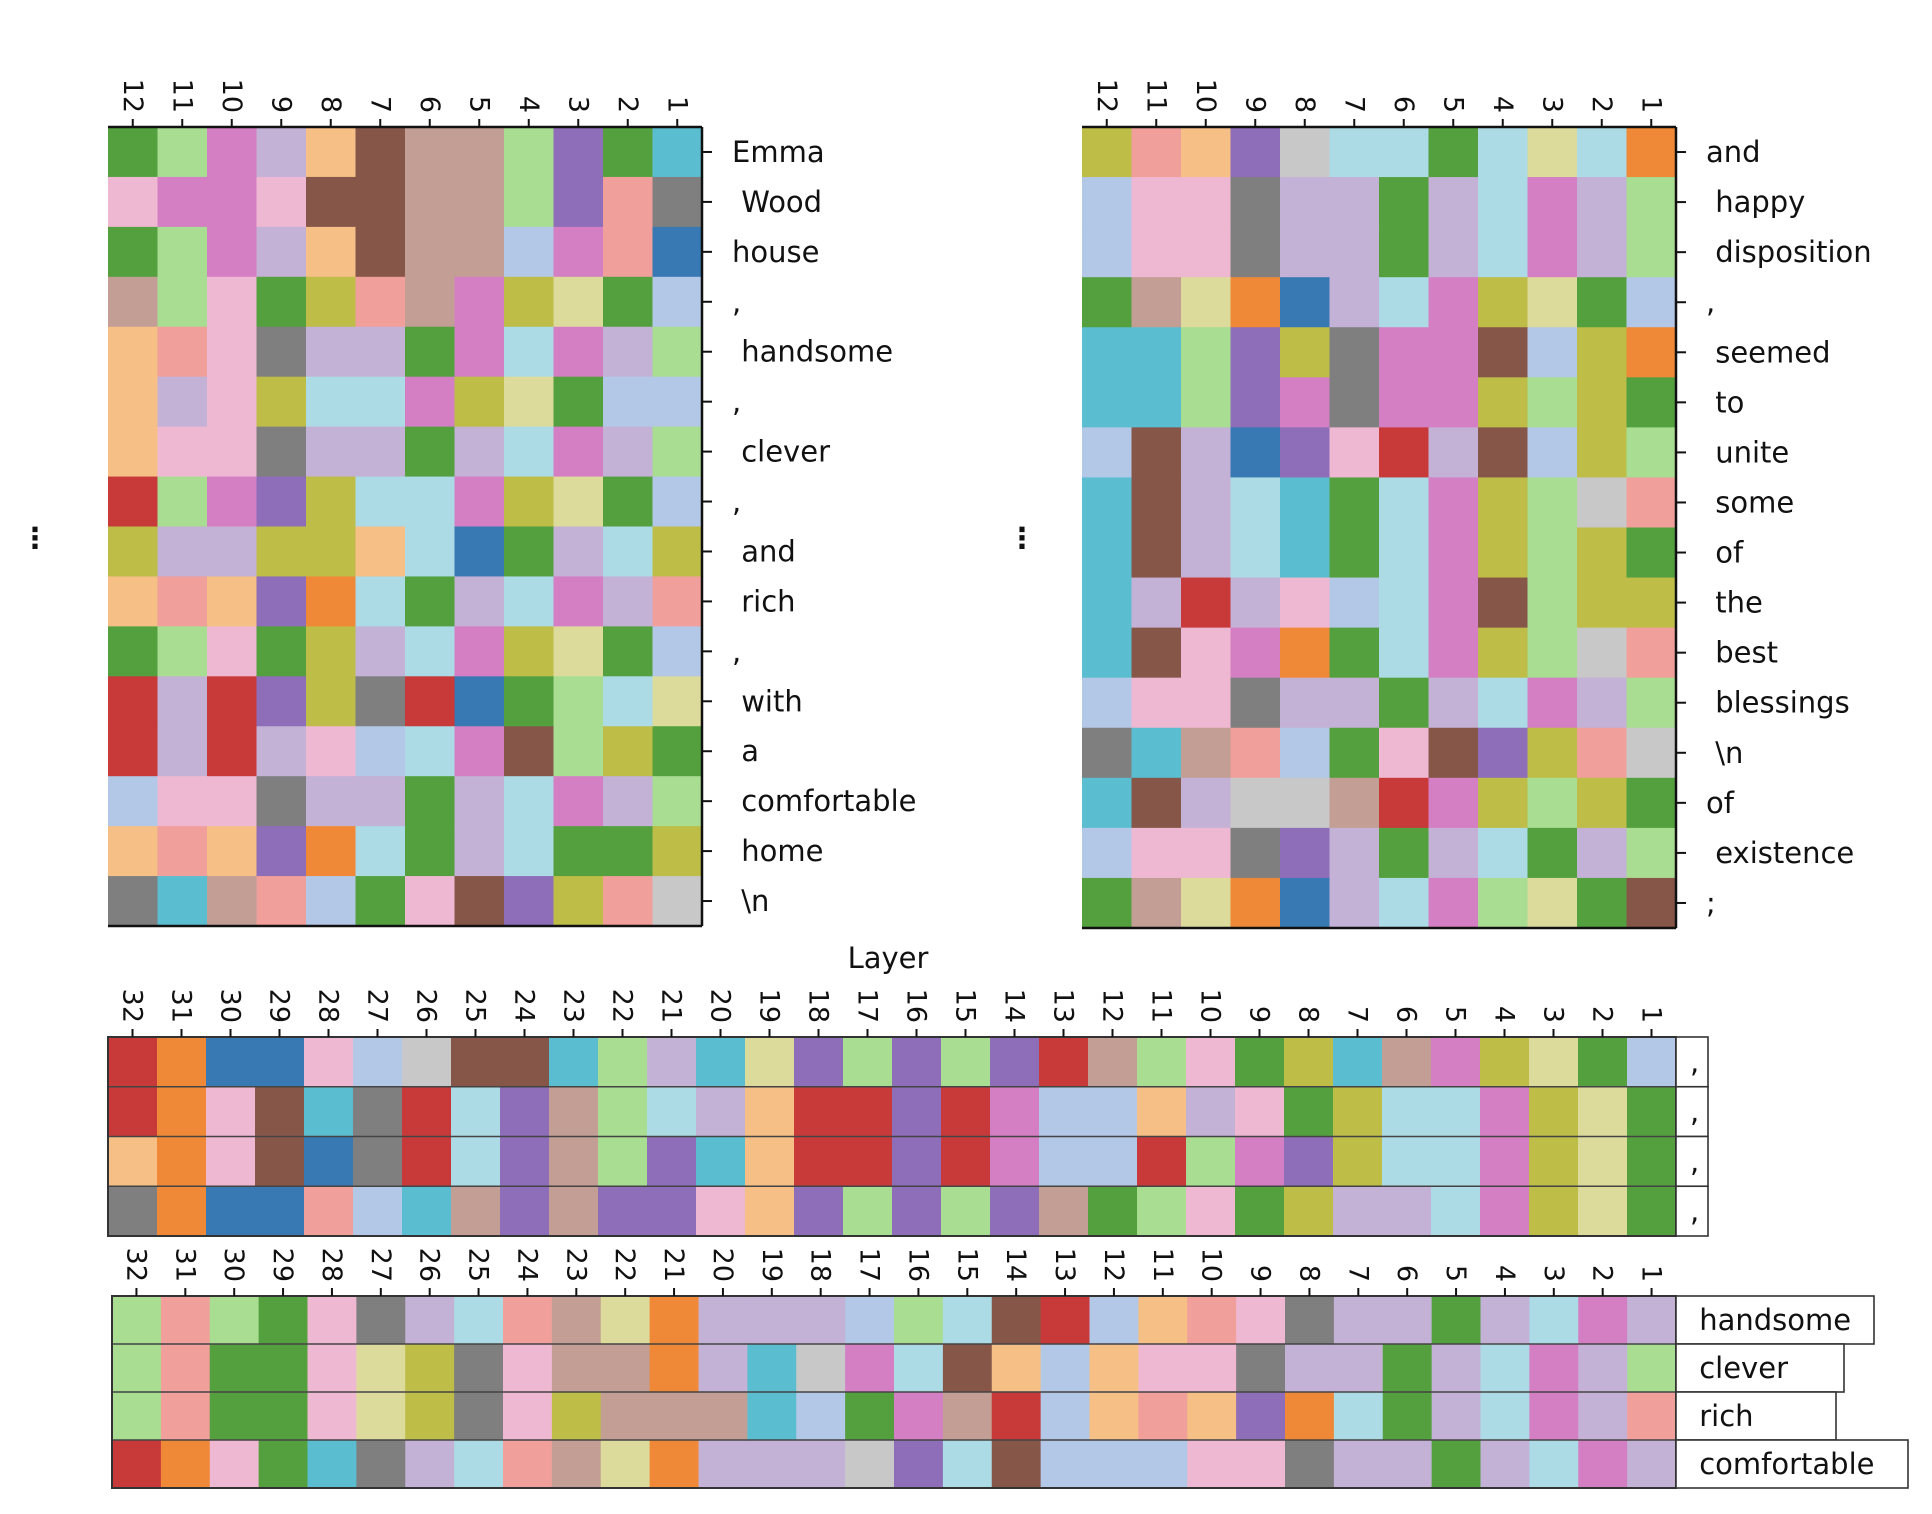 Image resolution: width=1932 pixels, height=1514 pixels. What do you see at coordinates (1357, 1014) in the screenshot?
I see `x-tick-label: 7` at bounding box center [1357, 1014].